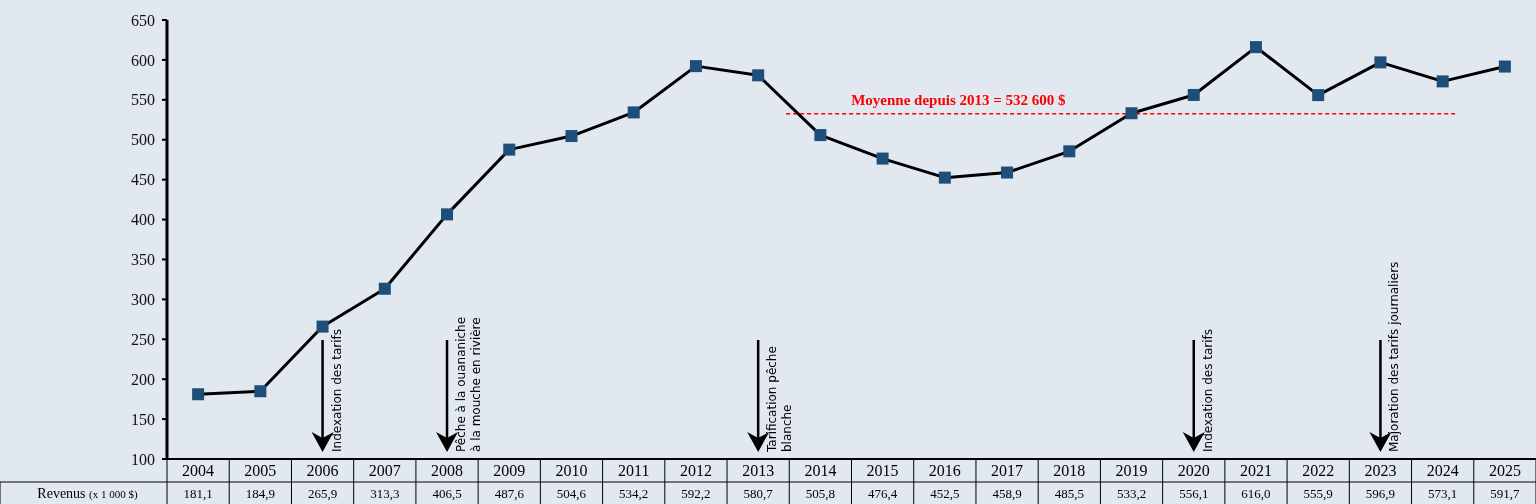 This screenshot has width=1536, height=504. I want to click on data-label: 458,9, so click(1007, 493).